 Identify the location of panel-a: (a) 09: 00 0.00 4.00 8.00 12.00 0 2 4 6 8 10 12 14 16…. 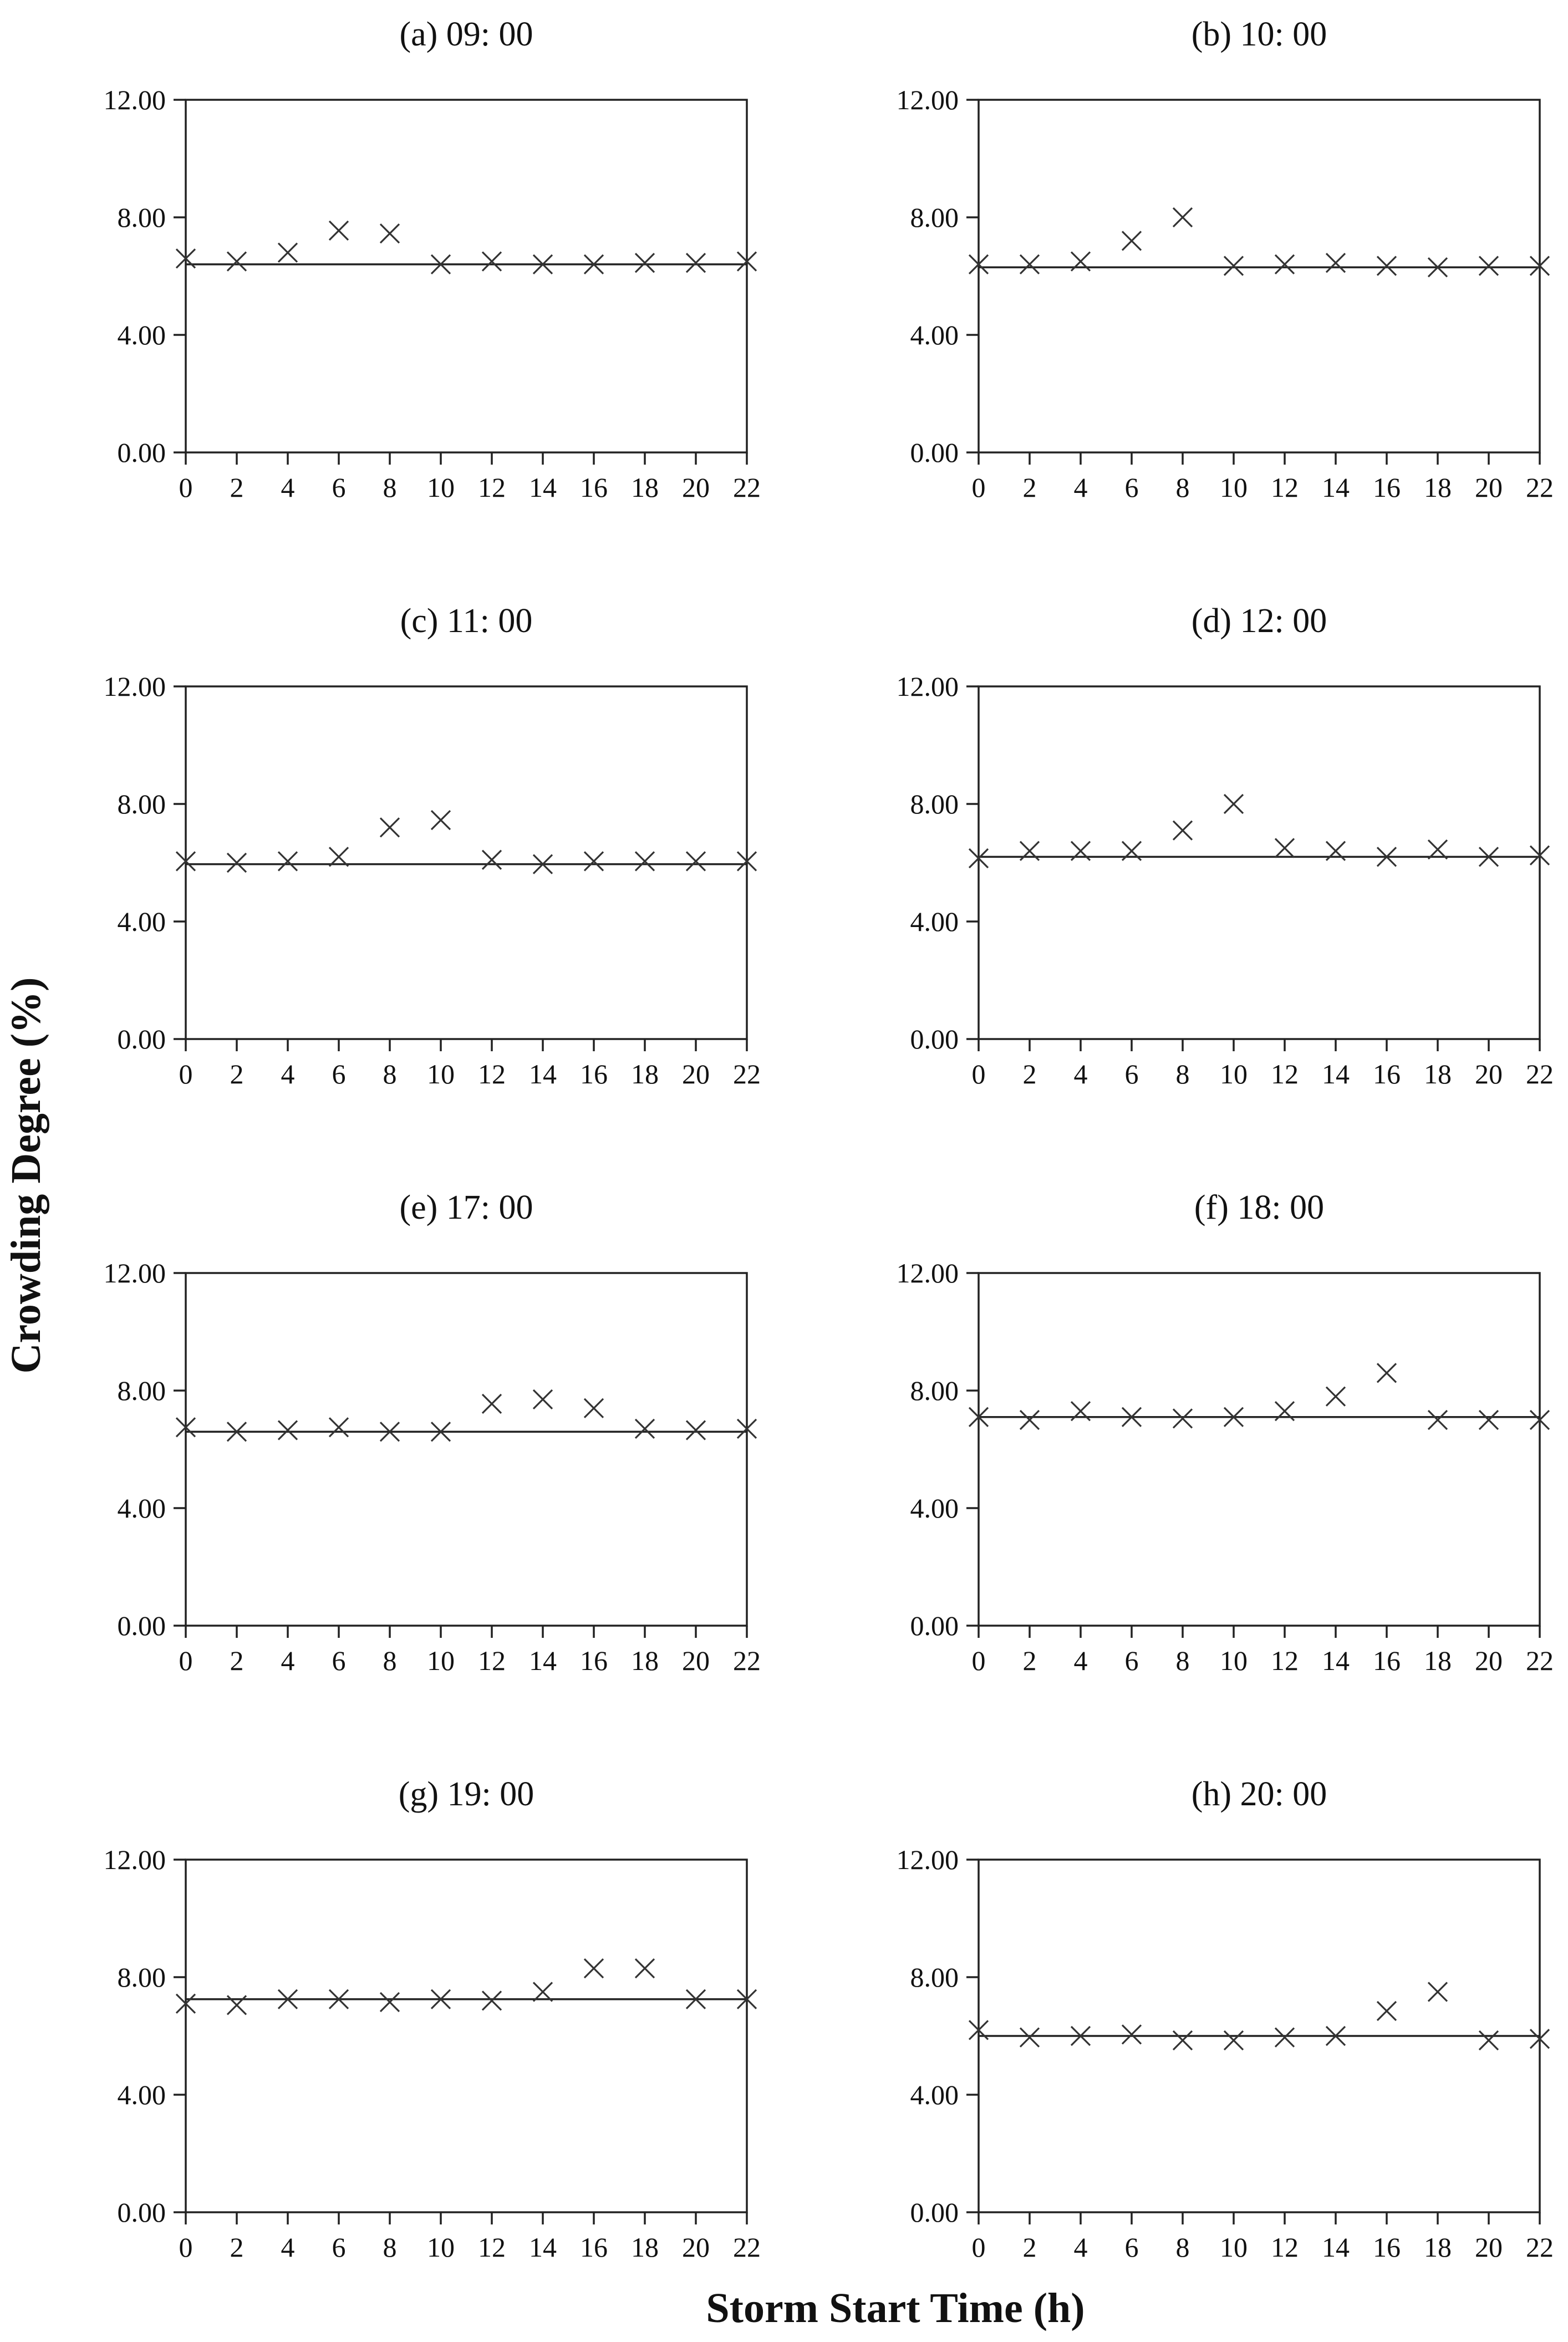
(433, 259).